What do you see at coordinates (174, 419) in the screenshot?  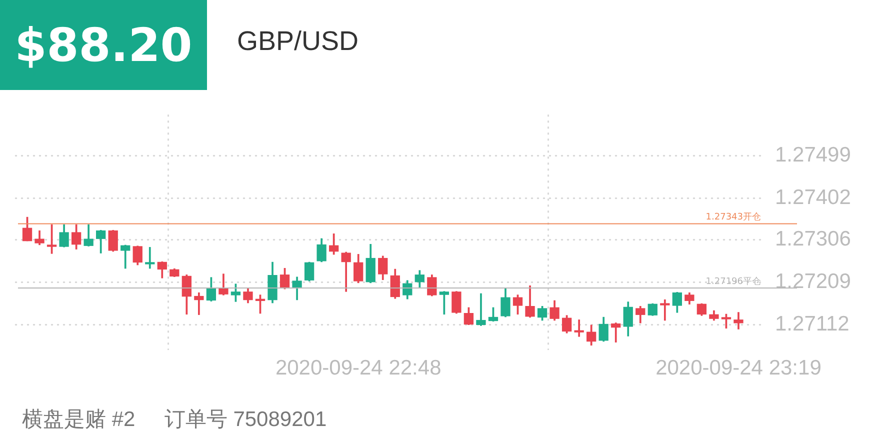 I see `text: 横盘是赌 #2 订单号 75089201` at bounding box center [174, 419].